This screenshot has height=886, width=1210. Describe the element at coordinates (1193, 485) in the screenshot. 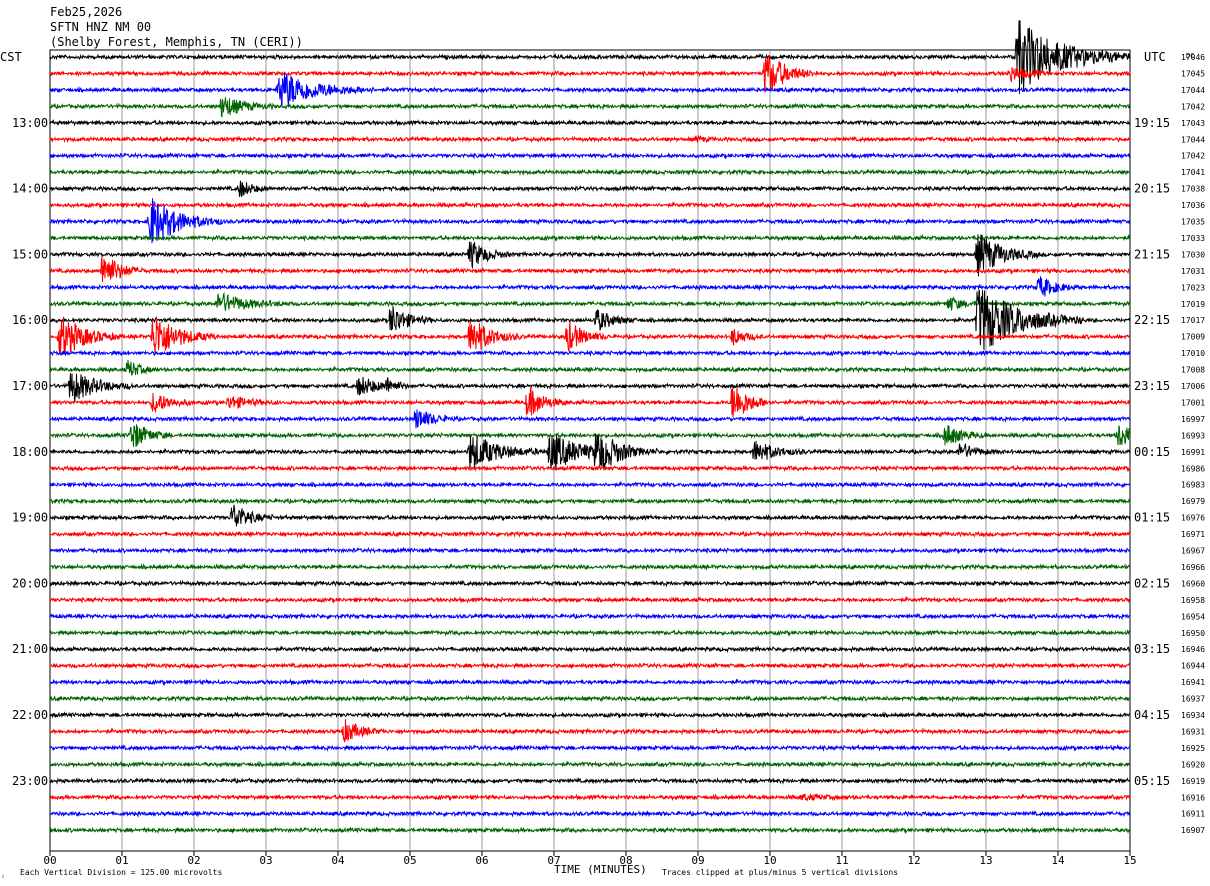

I see `dc-offset-label: 16983` at that location.